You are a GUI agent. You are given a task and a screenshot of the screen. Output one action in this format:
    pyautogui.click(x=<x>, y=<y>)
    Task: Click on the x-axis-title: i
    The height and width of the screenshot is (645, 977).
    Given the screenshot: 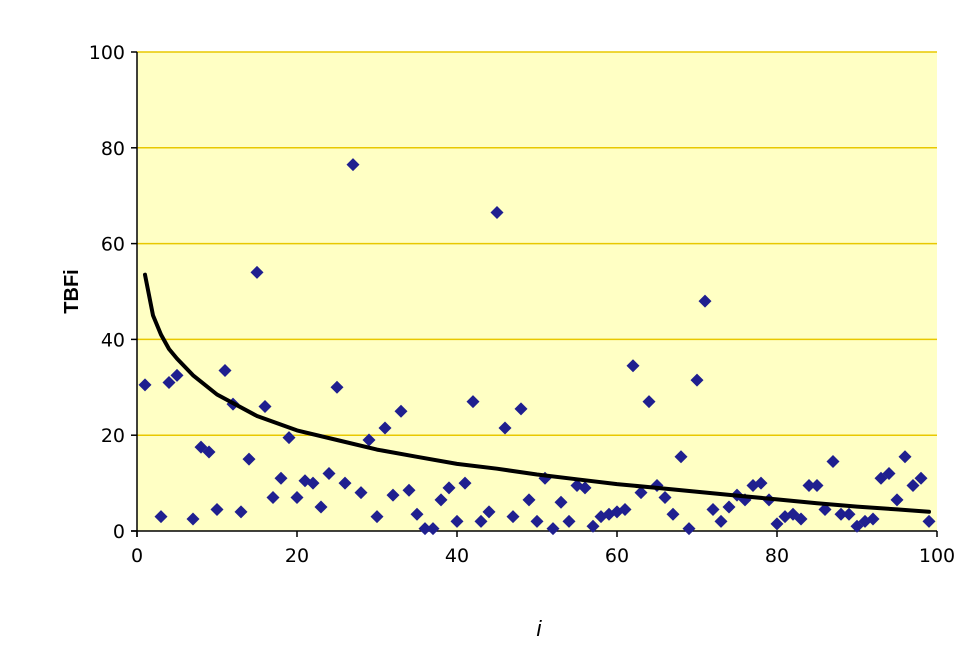 What is the action you would take?
    pyautogui.click(x=540, y=628)
    